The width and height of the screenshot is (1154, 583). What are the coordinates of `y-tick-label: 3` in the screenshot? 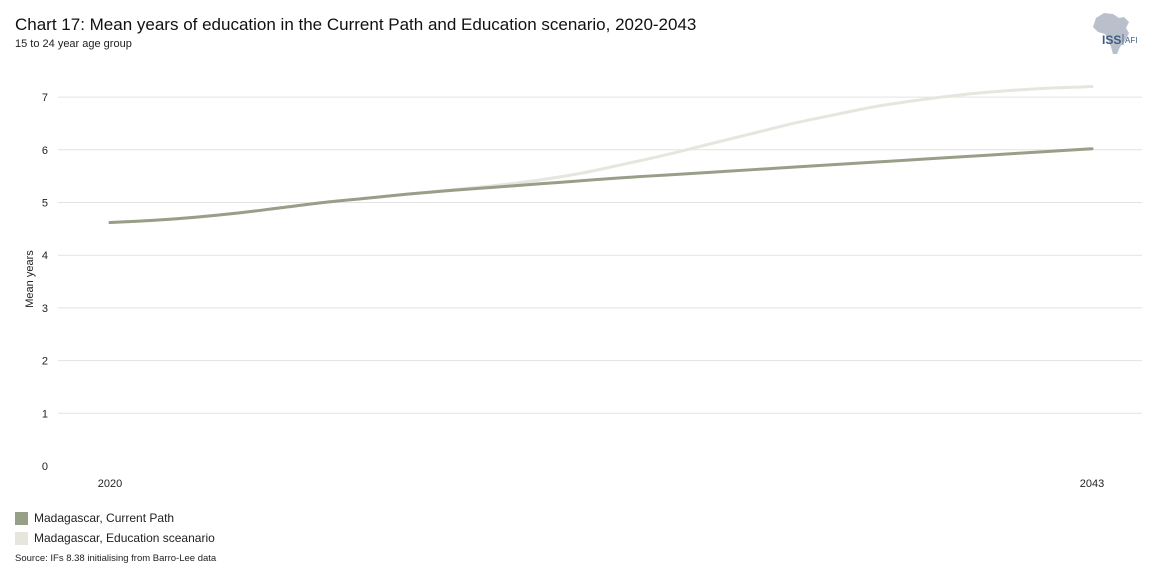 It's located at (45, 309).